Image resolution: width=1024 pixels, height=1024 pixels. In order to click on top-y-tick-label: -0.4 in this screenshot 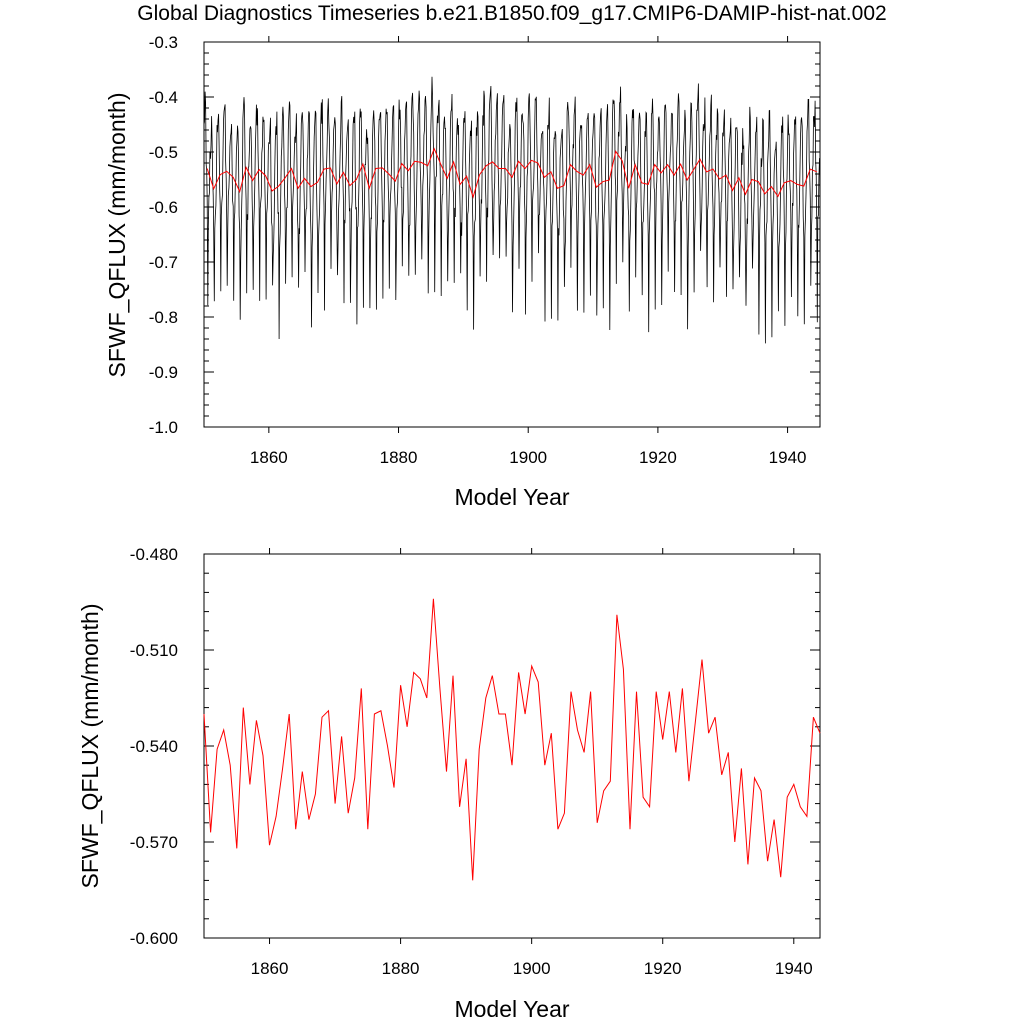, I will do `click(163, 97)`.